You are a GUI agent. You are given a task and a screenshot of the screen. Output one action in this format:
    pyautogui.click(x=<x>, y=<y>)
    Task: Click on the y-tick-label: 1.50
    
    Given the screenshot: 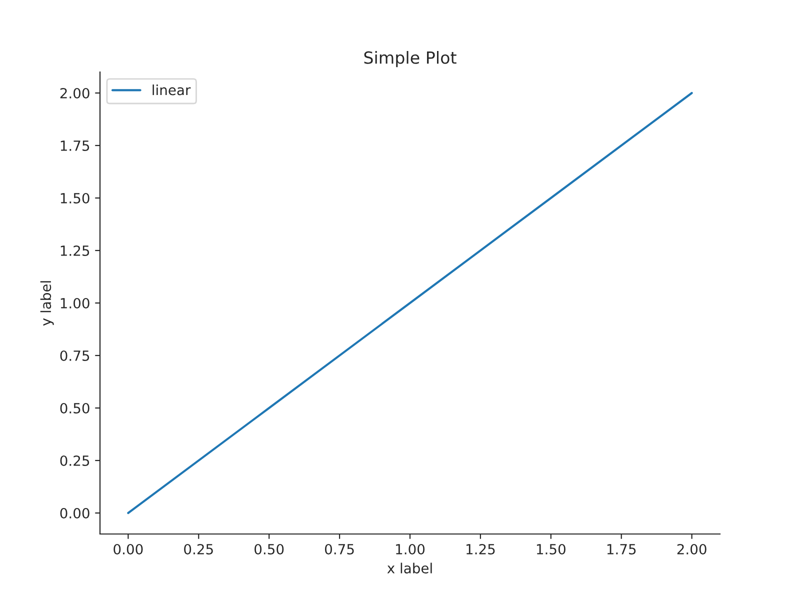 What is the action you would take?
    pyautogui.click(x=75, y=198)
    